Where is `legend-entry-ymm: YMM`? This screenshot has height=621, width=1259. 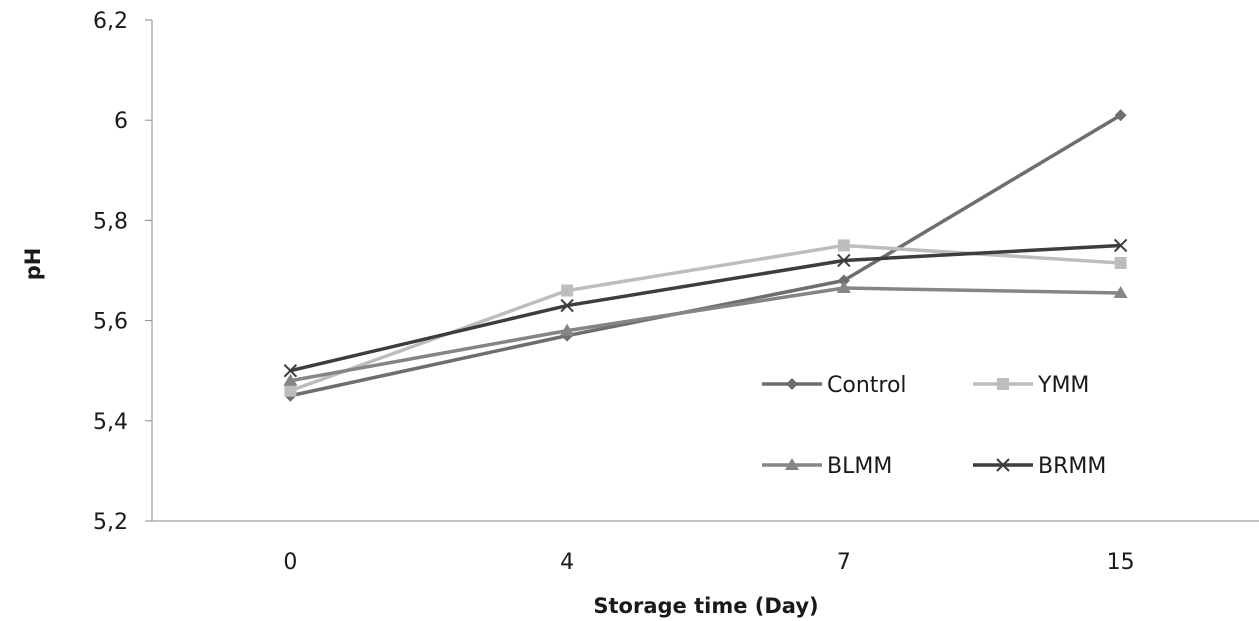
legend-entry-ymm: YMM is located at coordinates (1031, 385).